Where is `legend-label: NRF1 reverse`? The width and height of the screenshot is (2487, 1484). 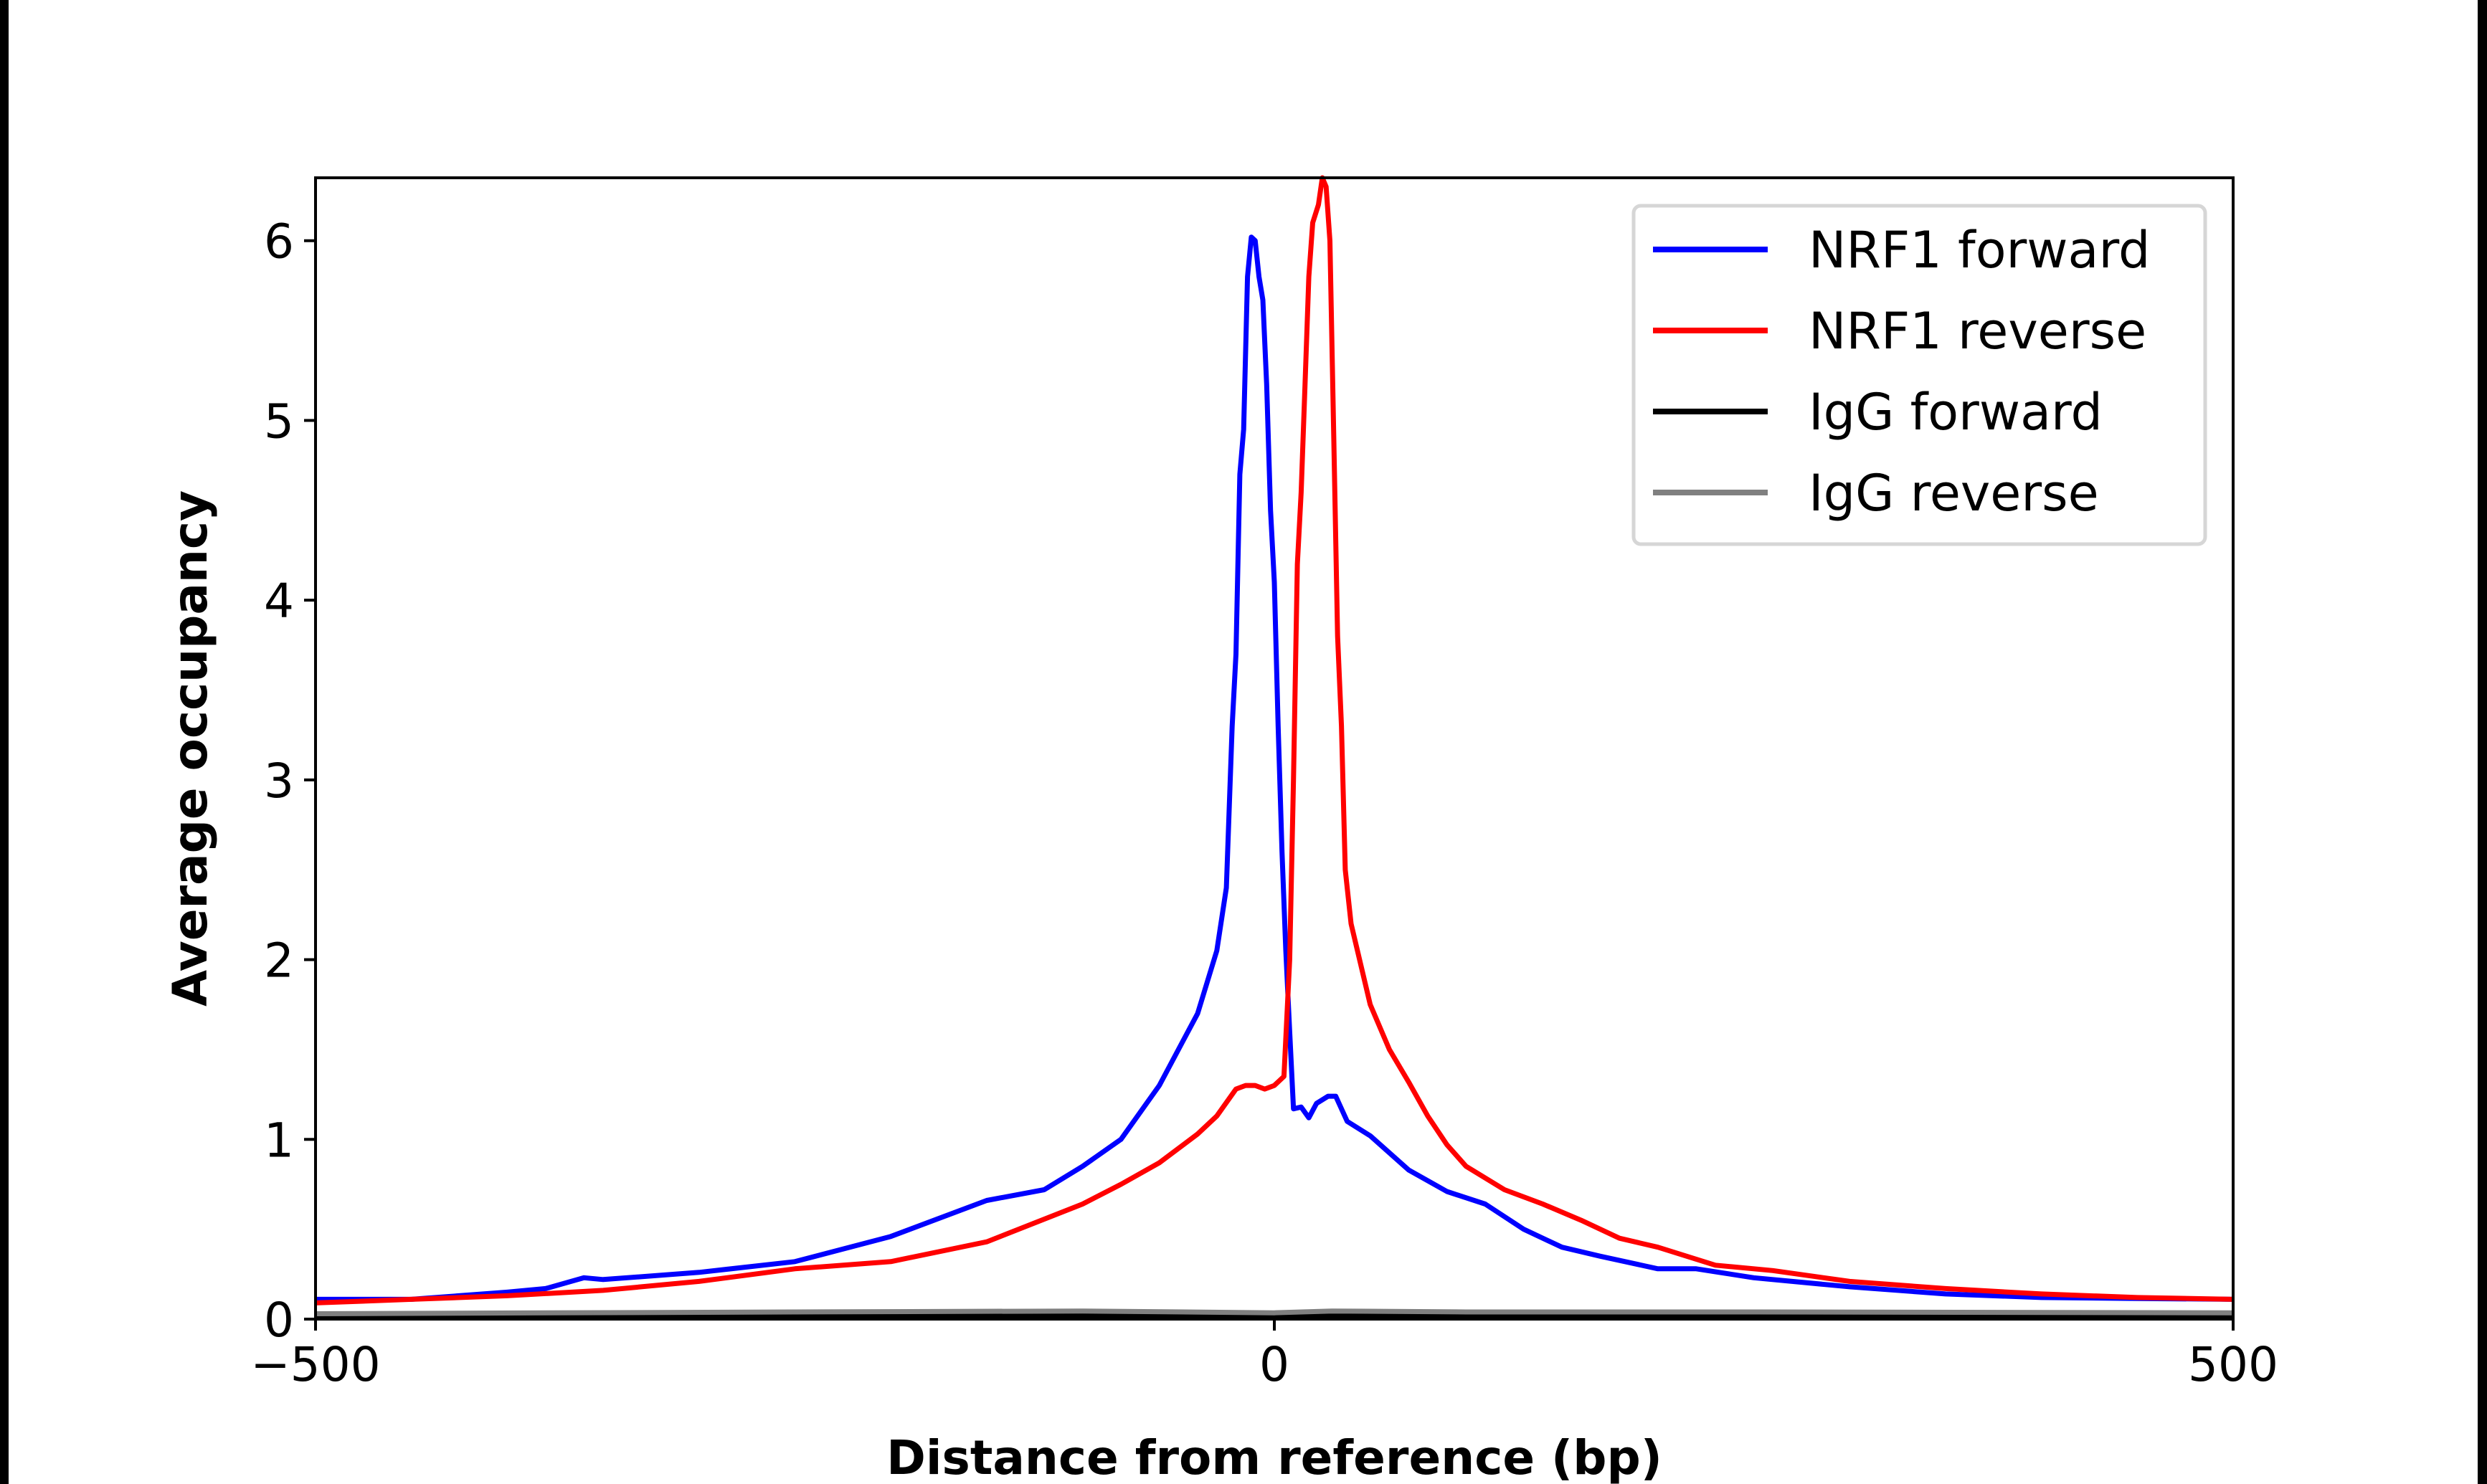 legend-label: NRF1 reverse is located at coordinates (1978, 332).